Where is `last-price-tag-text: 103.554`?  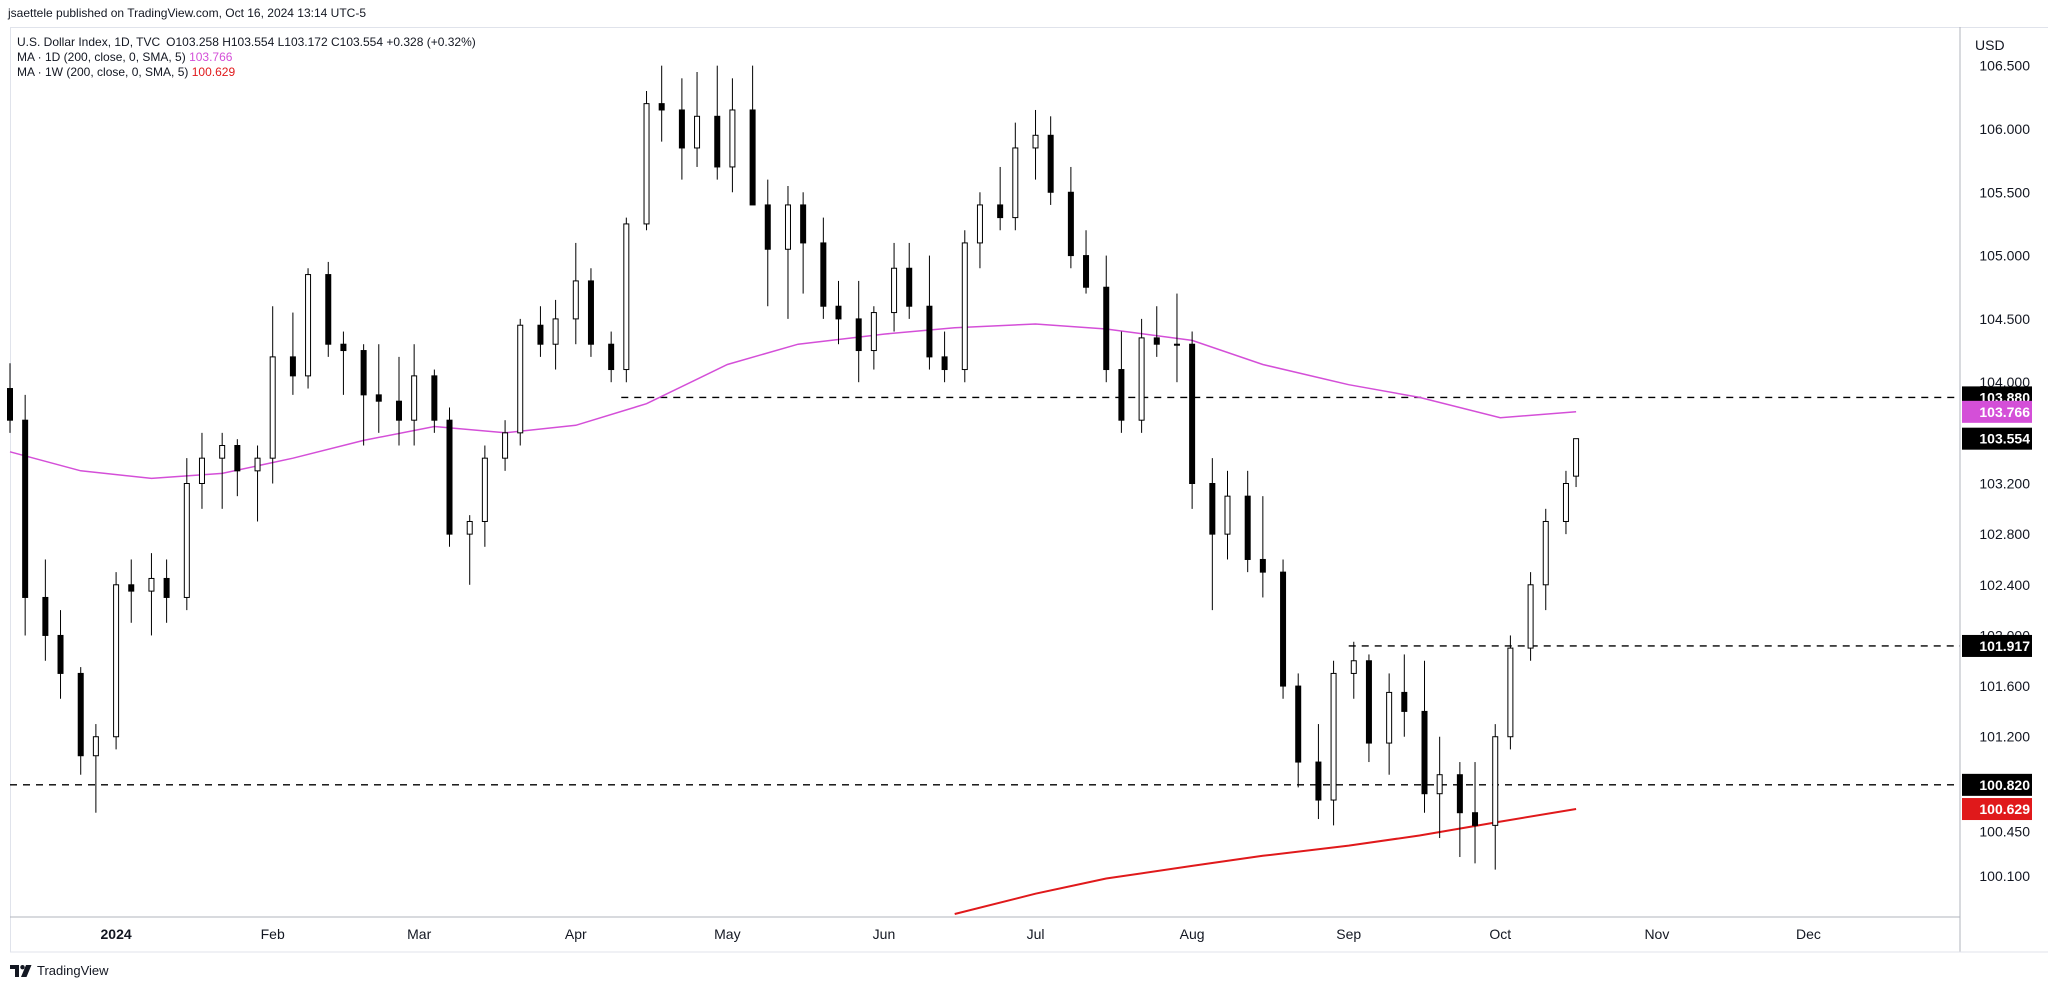 last-price-tag-text: 103.554 is located at coordinates (2004, 439).